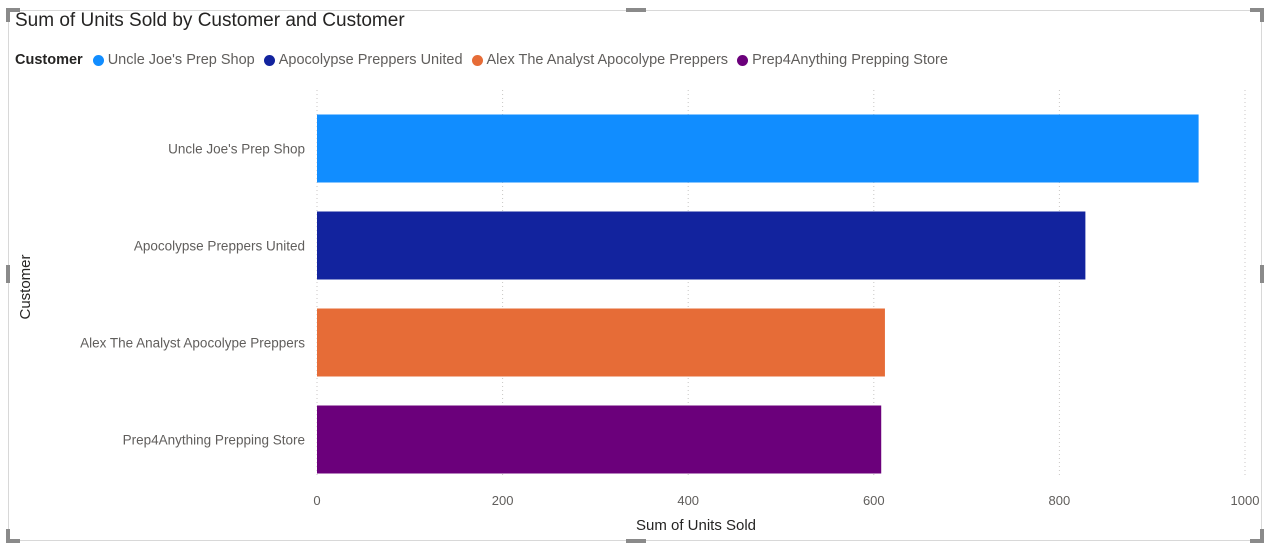 This screenshot has width=1270, height=547. I want to click on resize-handle-top-left-v, so click(8, 15).